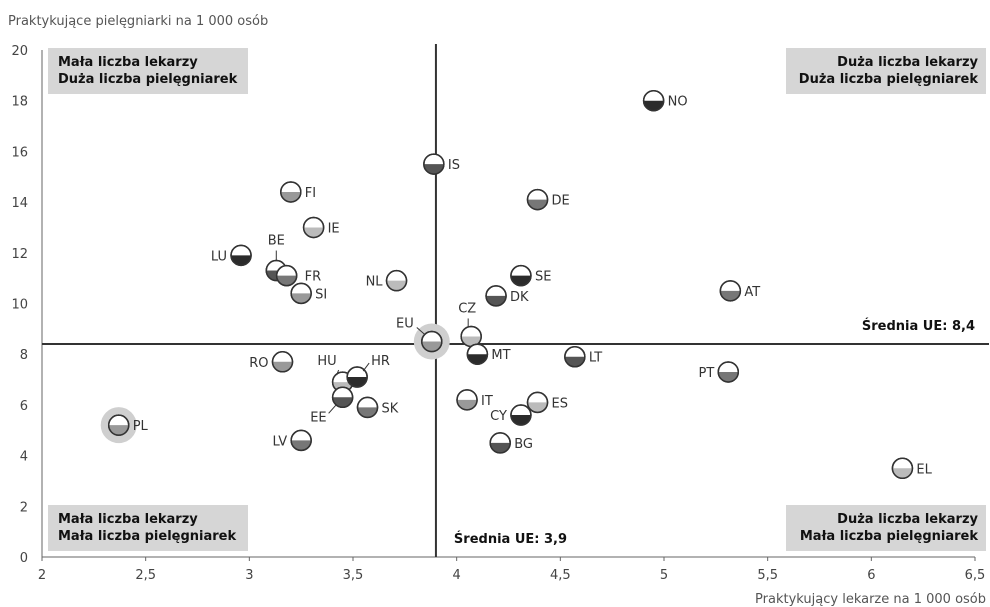  Describe the element at coordinates (889, 79) in the screenshot. I see `quadrant-label-top-right: Duża liczba pielęgniarek` at that location.